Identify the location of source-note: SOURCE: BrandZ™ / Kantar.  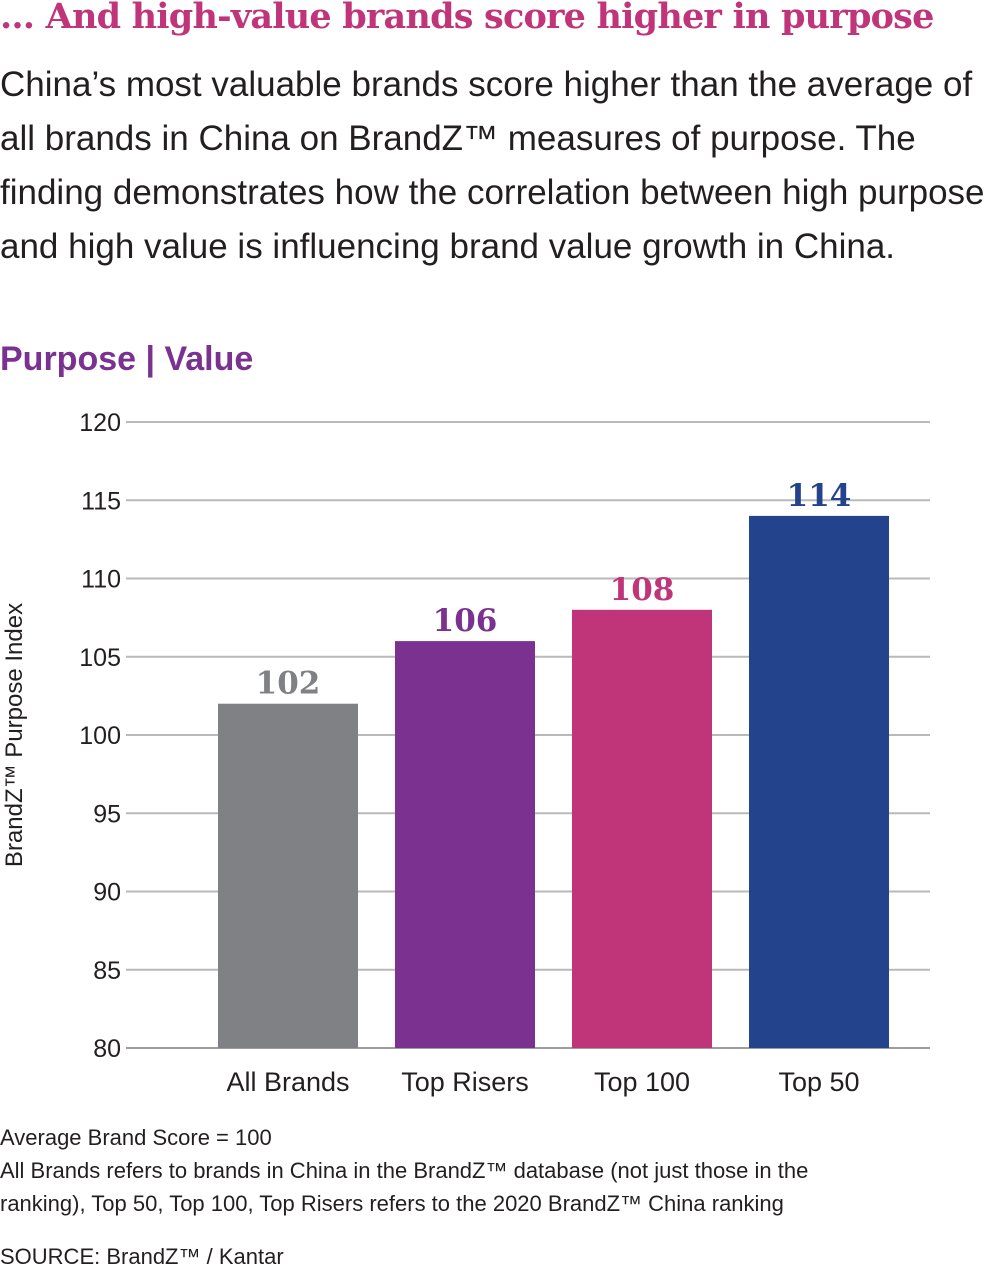
(142, 1256).